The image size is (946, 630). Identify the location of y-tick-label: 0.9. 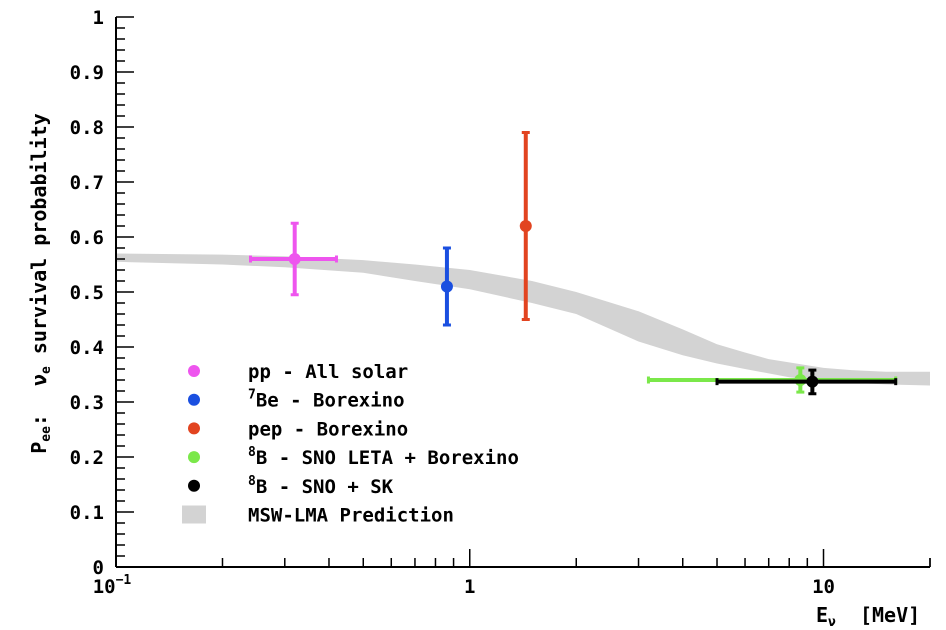
(87, 73).